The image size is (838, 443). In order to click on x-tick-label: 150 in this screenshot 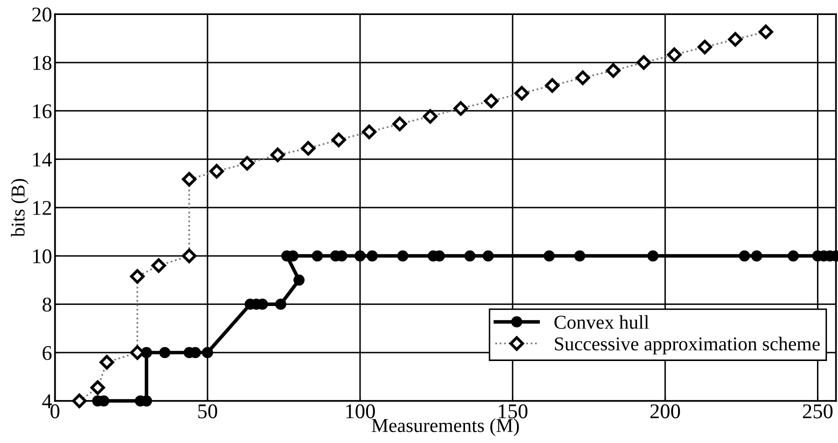, I will do `click(513, 411)`.